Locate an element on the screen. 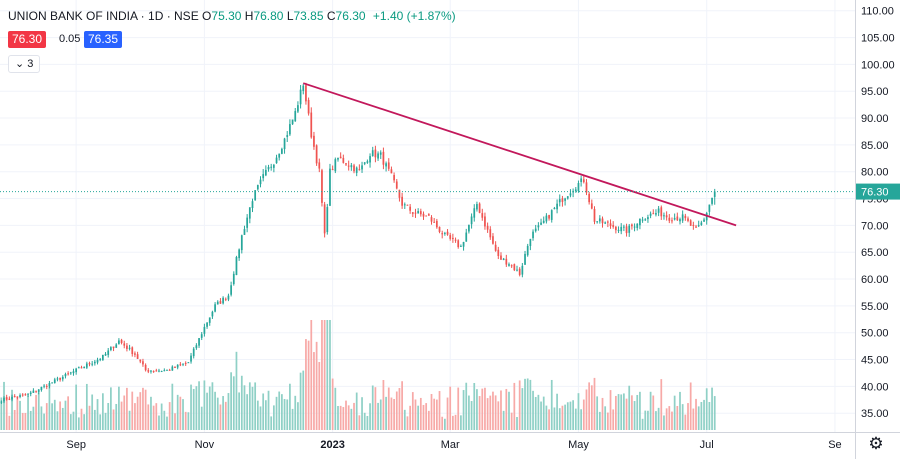 The height and width of the screenshot is (459, 900). price-tick-label: 50.00 is located at coordinates (875, 334).